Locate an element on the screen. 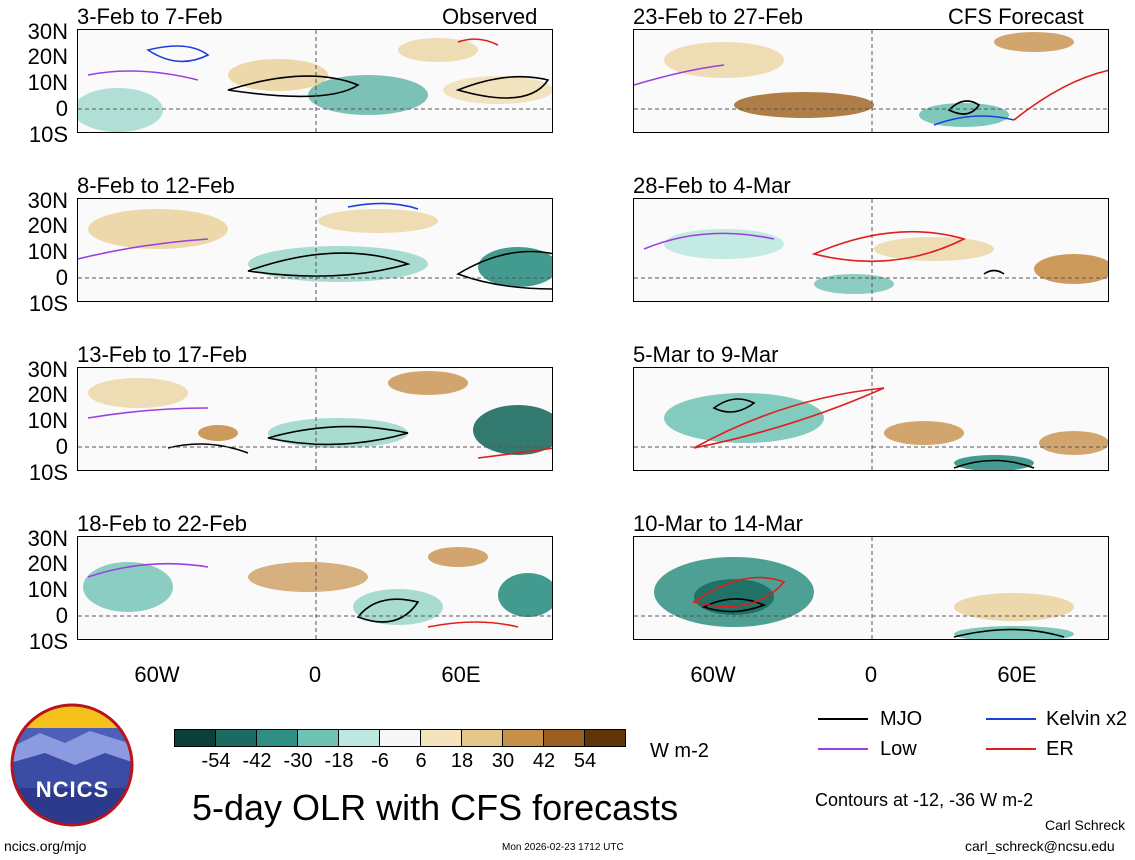 Image resolution: width=1135 pixels, height=860 pixels. lon-label-60e-left: 60E is located at coordinates (461, 674).